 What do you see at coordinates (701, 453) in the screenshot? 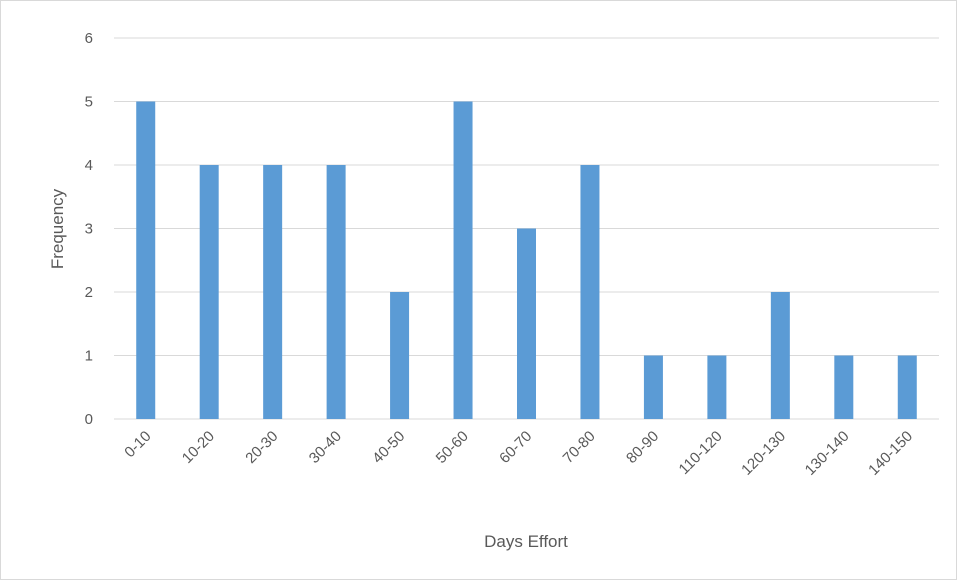
I see `x-tick-label: 110-120` at bounding box center [701, 453].